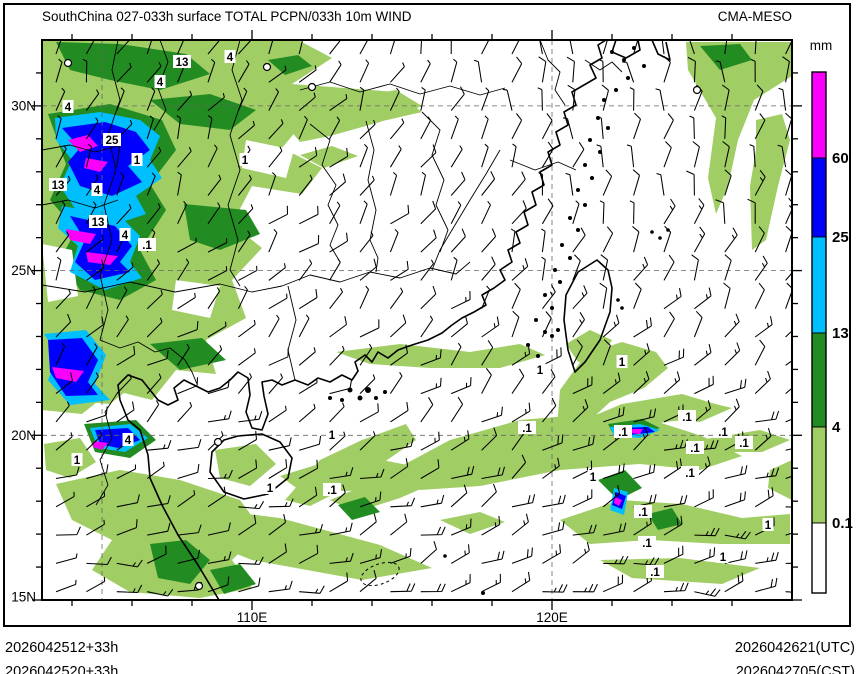 The width and height of the screenshot is (860, 674). Describe the element at coordinates (831, 316) in the screenshot. I see `colorbar: mm 60 25 13 4 0.1` at that location.